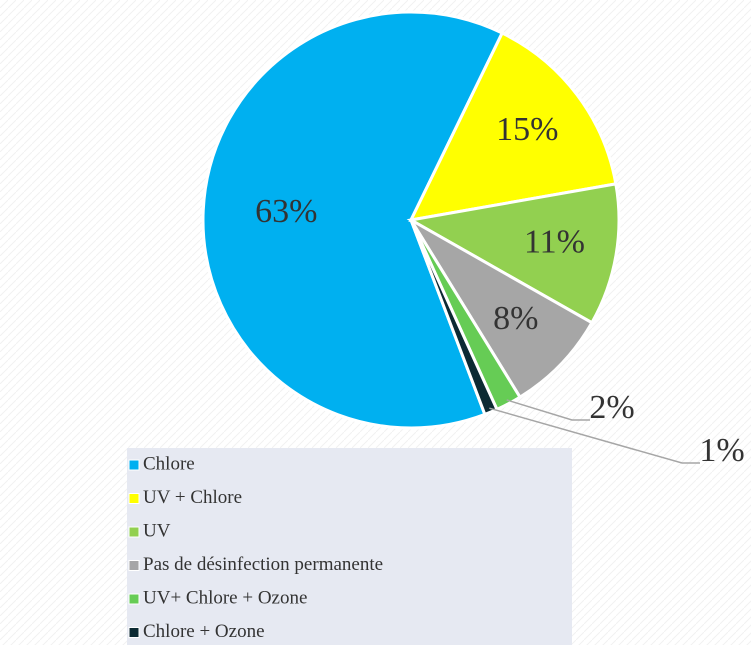 Image resolution: width=751 pixels, height=645 pixels. What do you see at coordinates (515, 318) in the screenshot?
I see `data-label: 8%` at bounding box center [515, 318].